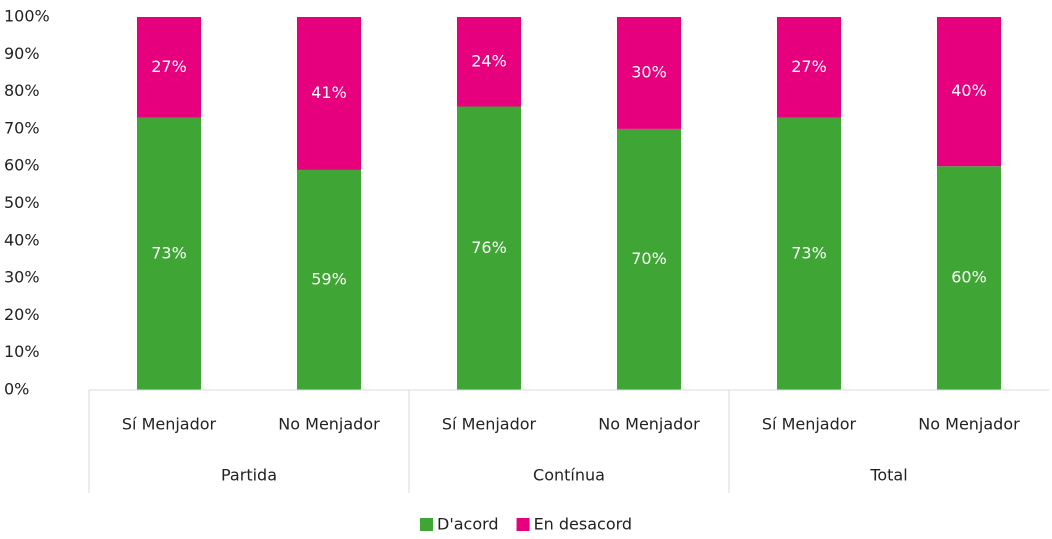  What do you see at coordinates (583, 524) in the screenshot?
I see `legend-label: En desacord` at bounding box center [583, 524].